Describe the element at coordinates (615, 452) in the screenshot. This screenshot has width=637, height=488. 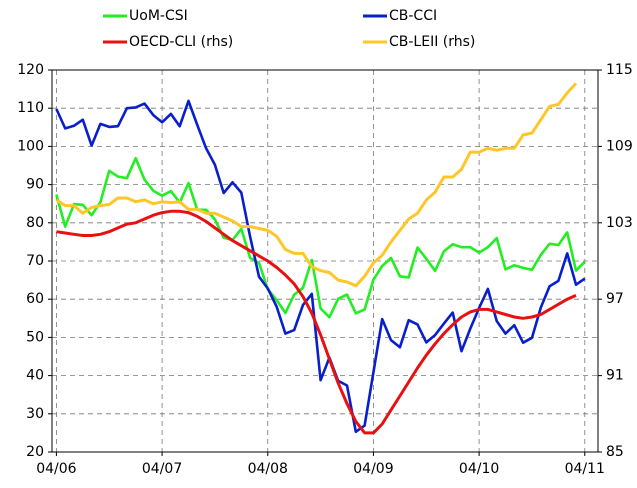
I see `y2-tick-label: 85` at that location.